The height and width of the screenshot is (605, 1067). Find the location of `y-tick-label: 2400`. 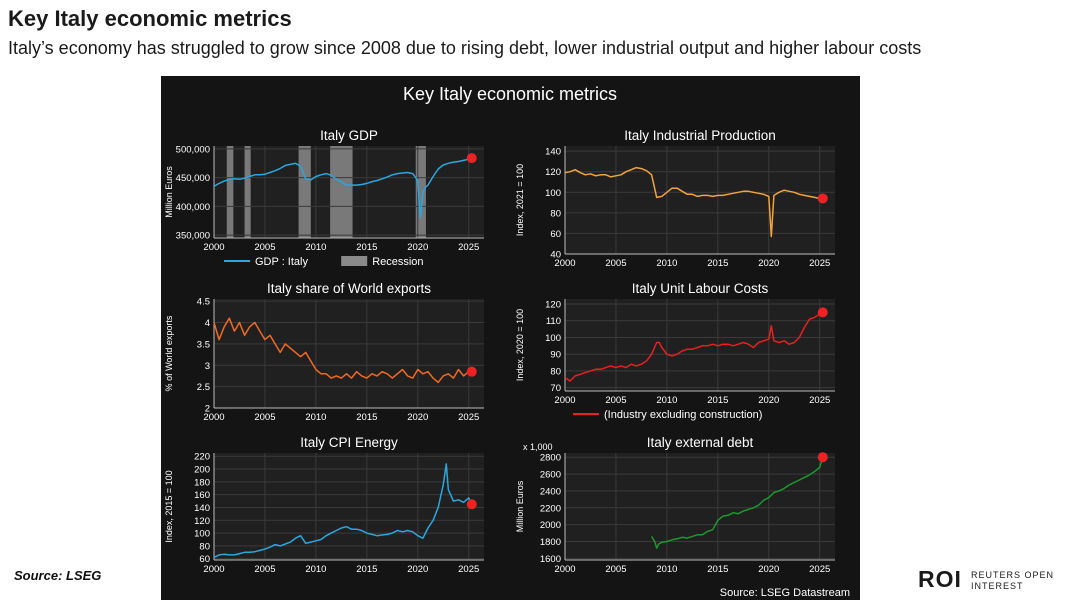

y-tick-label: 2400 is located at coordinates (550, 491).